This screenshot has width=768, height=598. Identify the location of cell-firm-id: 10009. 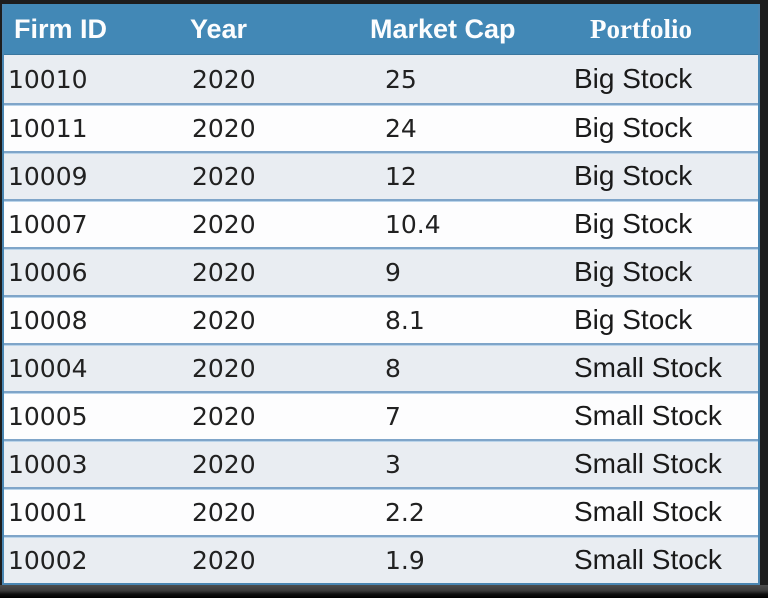
(48, 176).